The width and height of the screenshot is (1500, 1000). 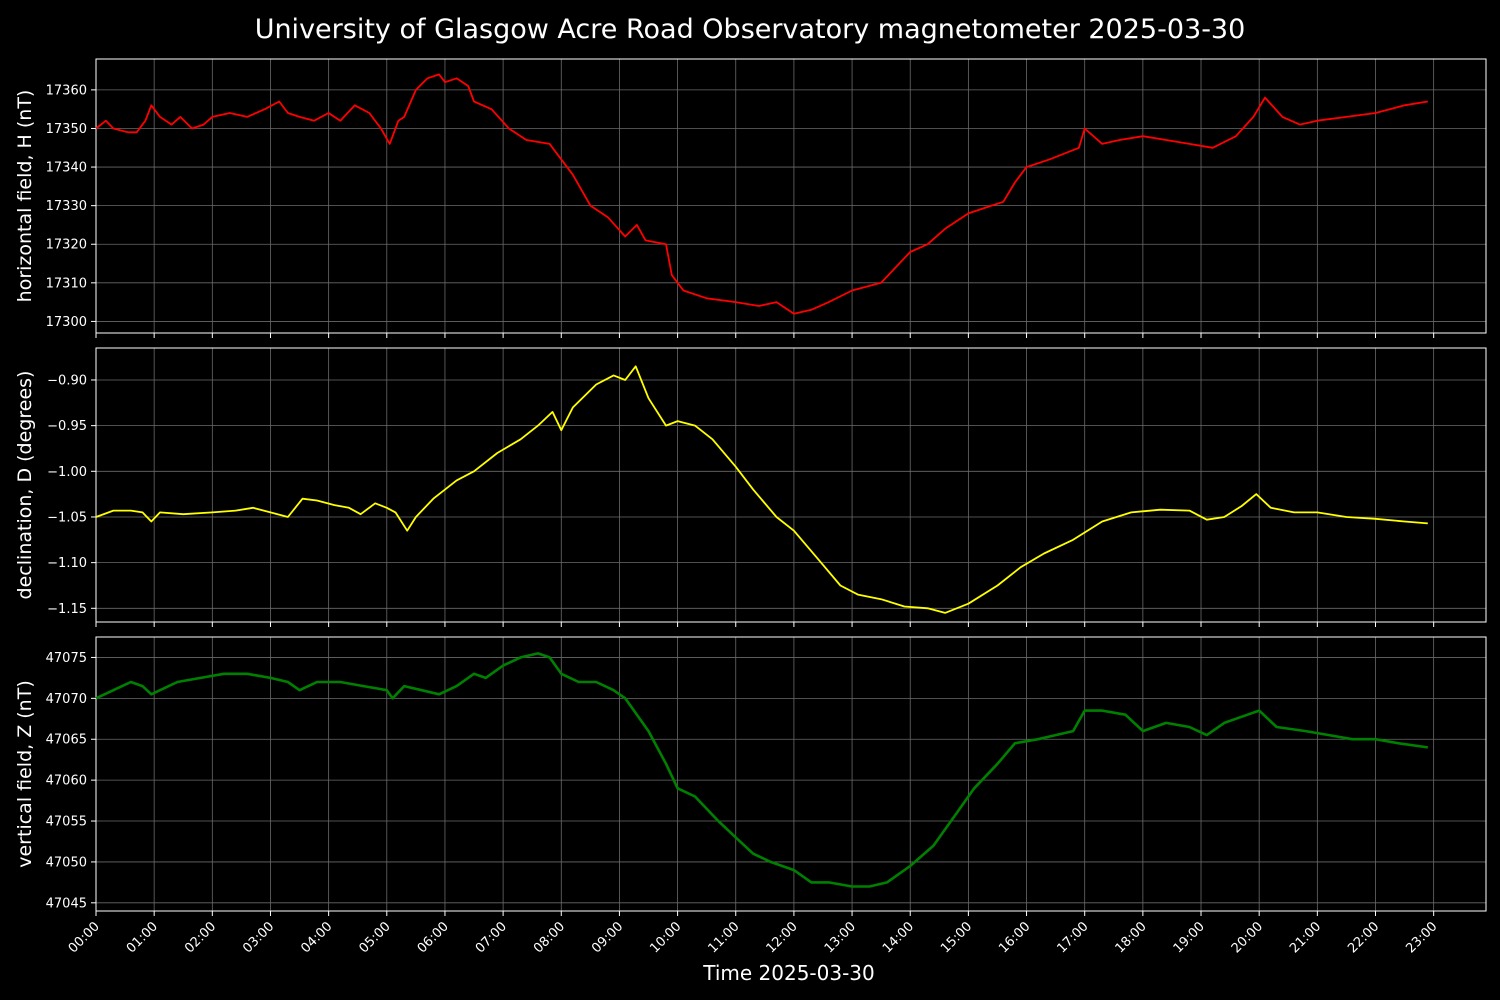 What do you see at coordinates (66, 699) in the screenshot?
I see `y-tick-label: 47070` at bounding box center [66, 699].